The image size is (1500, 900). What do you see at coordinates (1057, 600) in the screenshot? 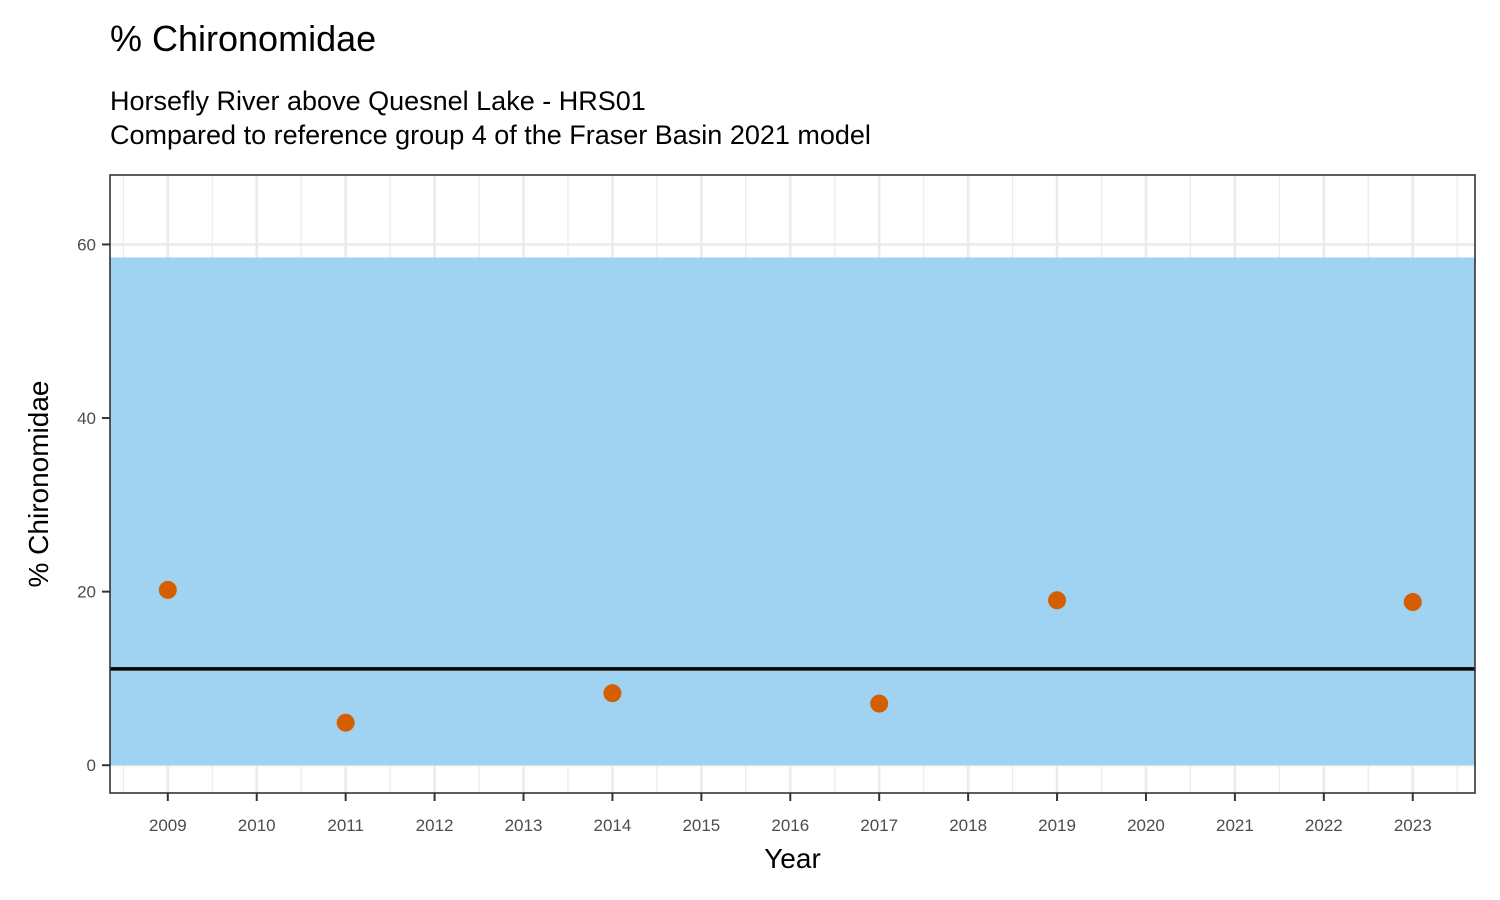
I see `data-point-2019` at bounding box center [1057, 600].